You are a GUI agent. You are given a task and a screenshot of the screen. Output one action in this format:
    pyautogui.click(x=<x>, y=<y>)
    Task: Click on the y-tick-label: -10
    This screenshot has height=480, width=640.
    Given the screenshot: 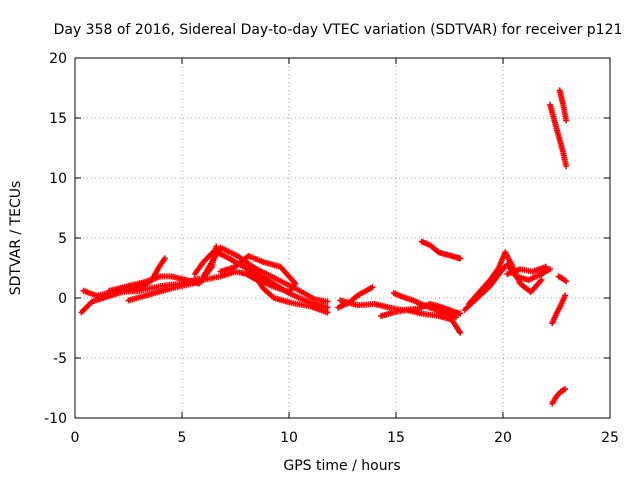 What is the action you would take?
    pyautogui.click(x=55, y=419)
    